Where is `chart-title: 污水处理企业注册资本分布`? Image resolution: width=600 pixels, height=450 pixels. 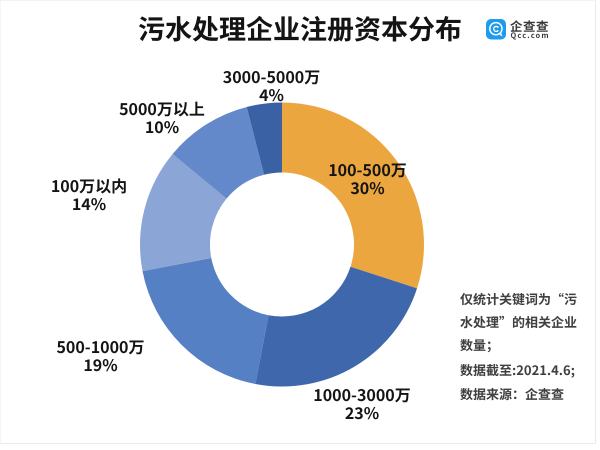
chart-title: 污水处理企业注册资本分布 is located at coordinates (300, 27).